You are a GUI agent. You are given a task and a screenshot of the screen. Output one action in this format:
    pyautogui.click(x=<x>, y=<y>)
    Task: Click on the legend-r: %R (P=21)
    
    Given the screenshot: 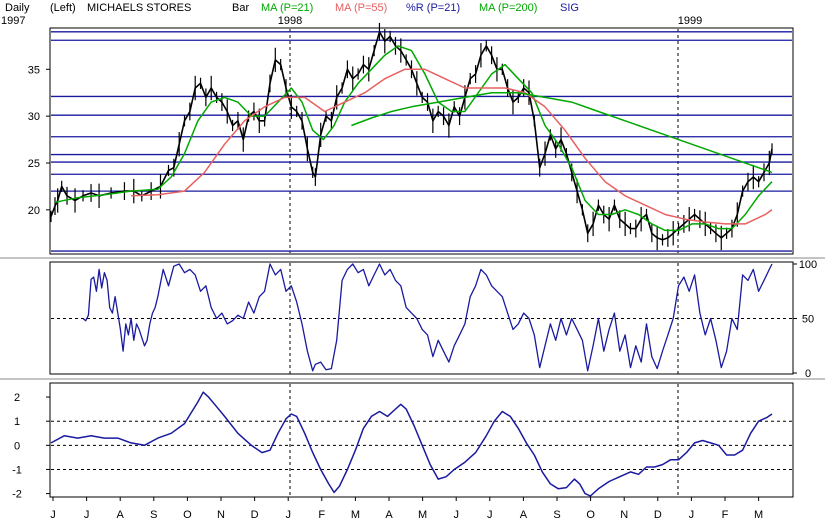 What is the action you would take?
    pyautogui.click(x=433, y=8)
    